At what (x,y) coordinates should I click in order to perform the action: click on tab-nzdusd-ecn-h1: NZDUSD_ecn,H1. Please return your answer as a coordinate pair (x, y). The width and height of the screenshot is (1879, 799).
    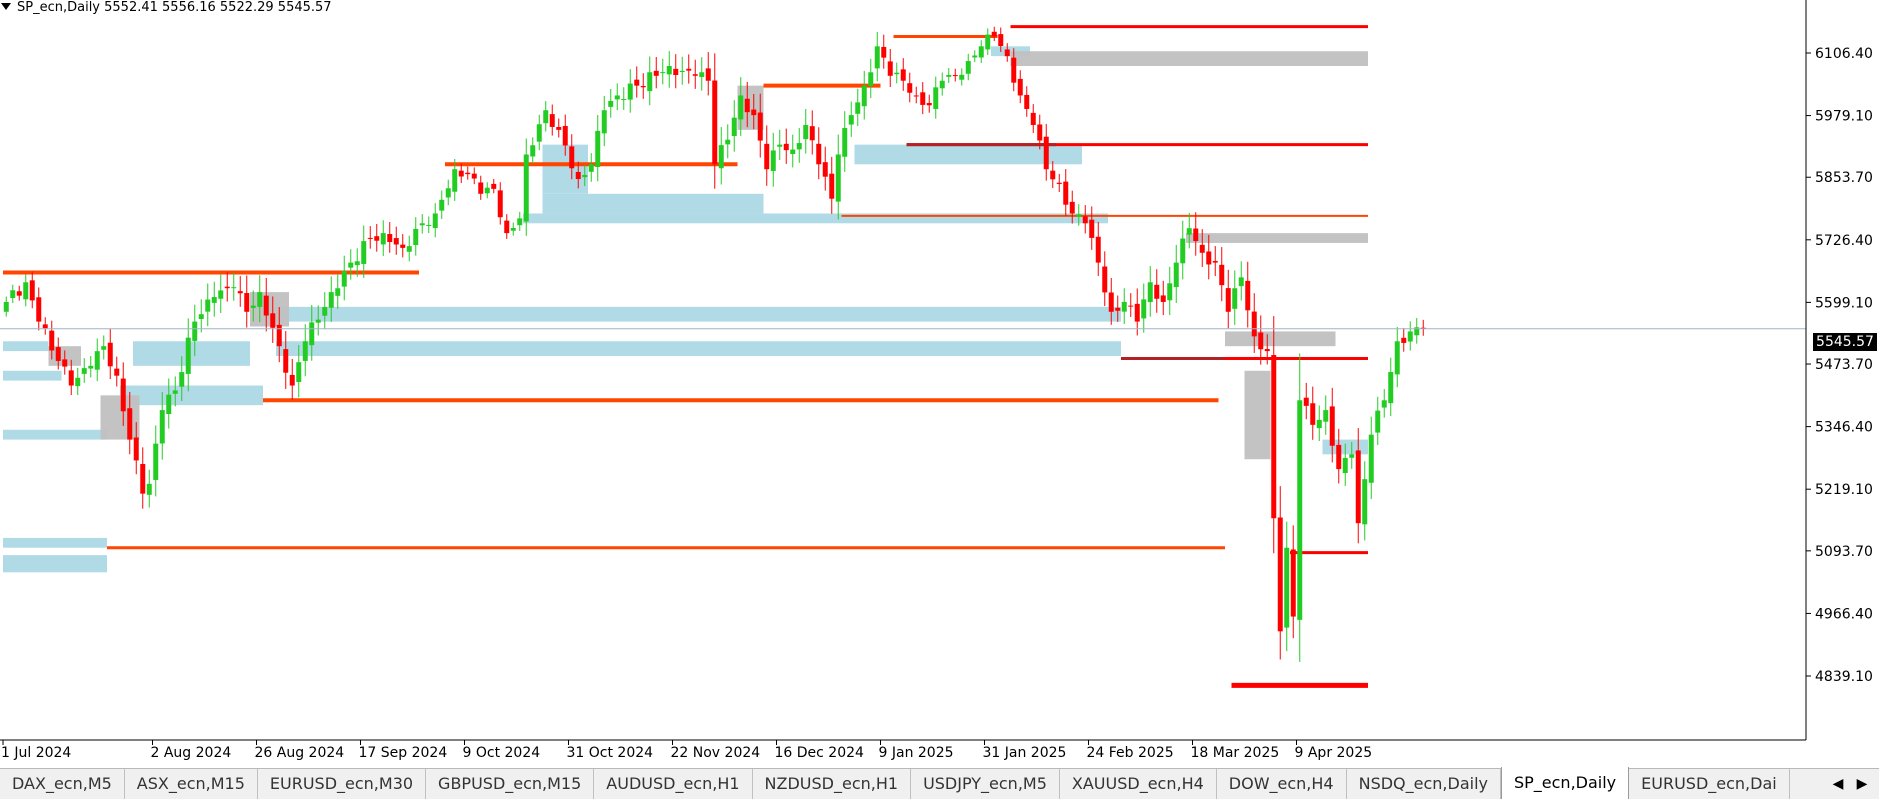
    Looking at the image, I should click on (832, 784).